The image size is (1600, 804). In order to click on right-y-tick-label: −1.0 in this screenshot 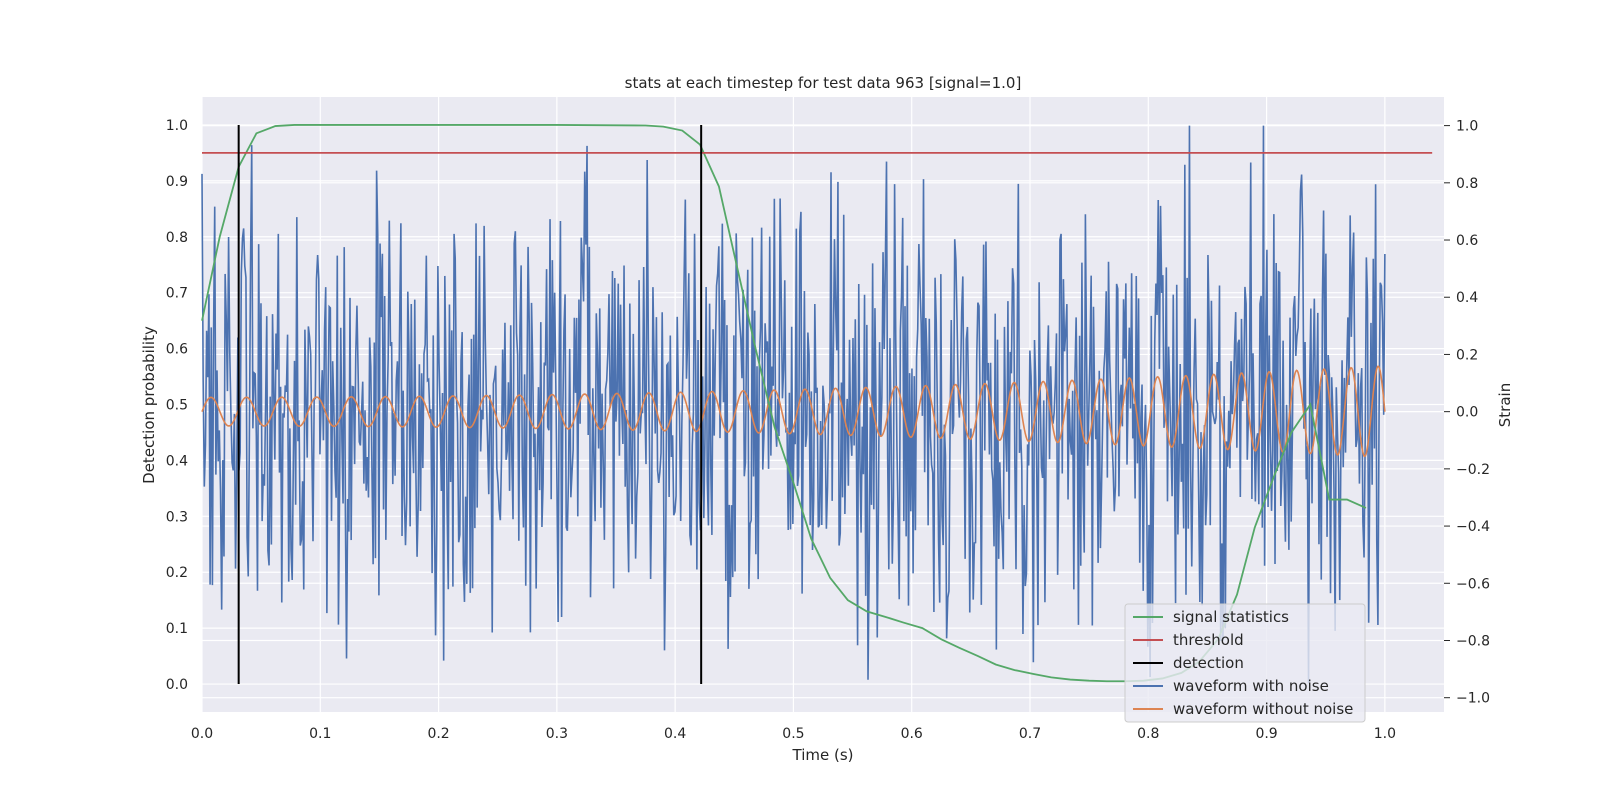, I will do `click(1473, 699)`.